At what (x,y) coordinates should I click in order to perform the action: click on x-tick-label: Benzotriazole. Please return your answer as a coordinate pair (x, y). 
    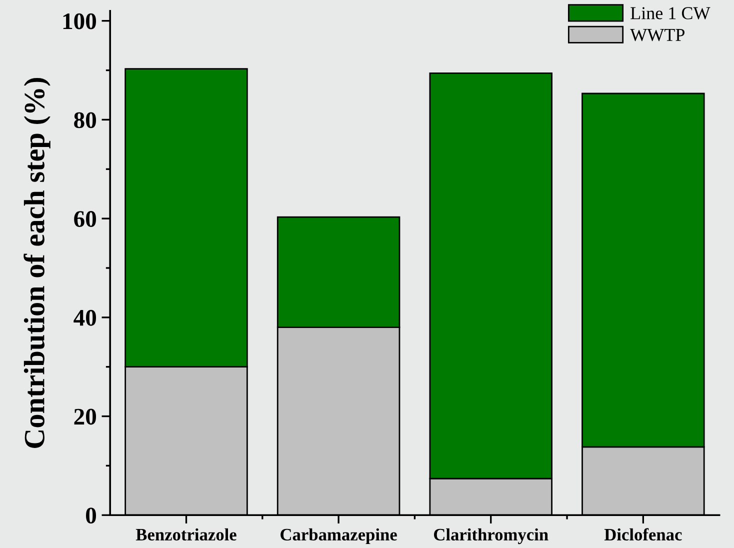
    Looking at the image, I should click on (186, 534).